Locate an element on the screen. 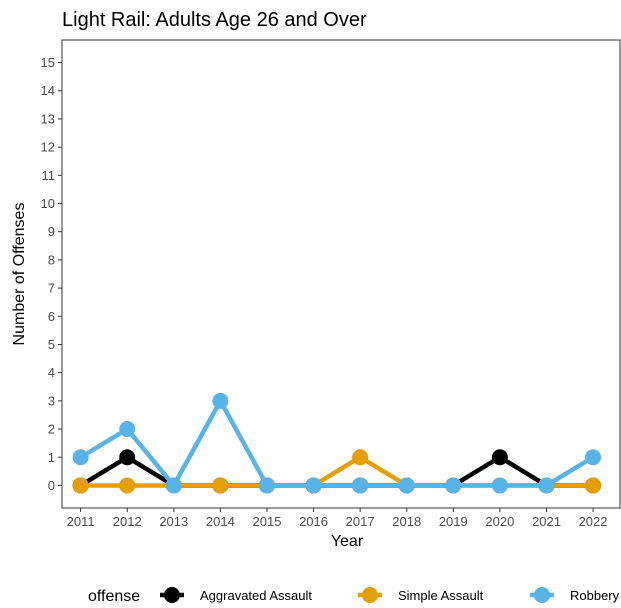 This screenshot has height=608, width=621. legend-label: Aggravated Assault is located at coordinates (256, 595).